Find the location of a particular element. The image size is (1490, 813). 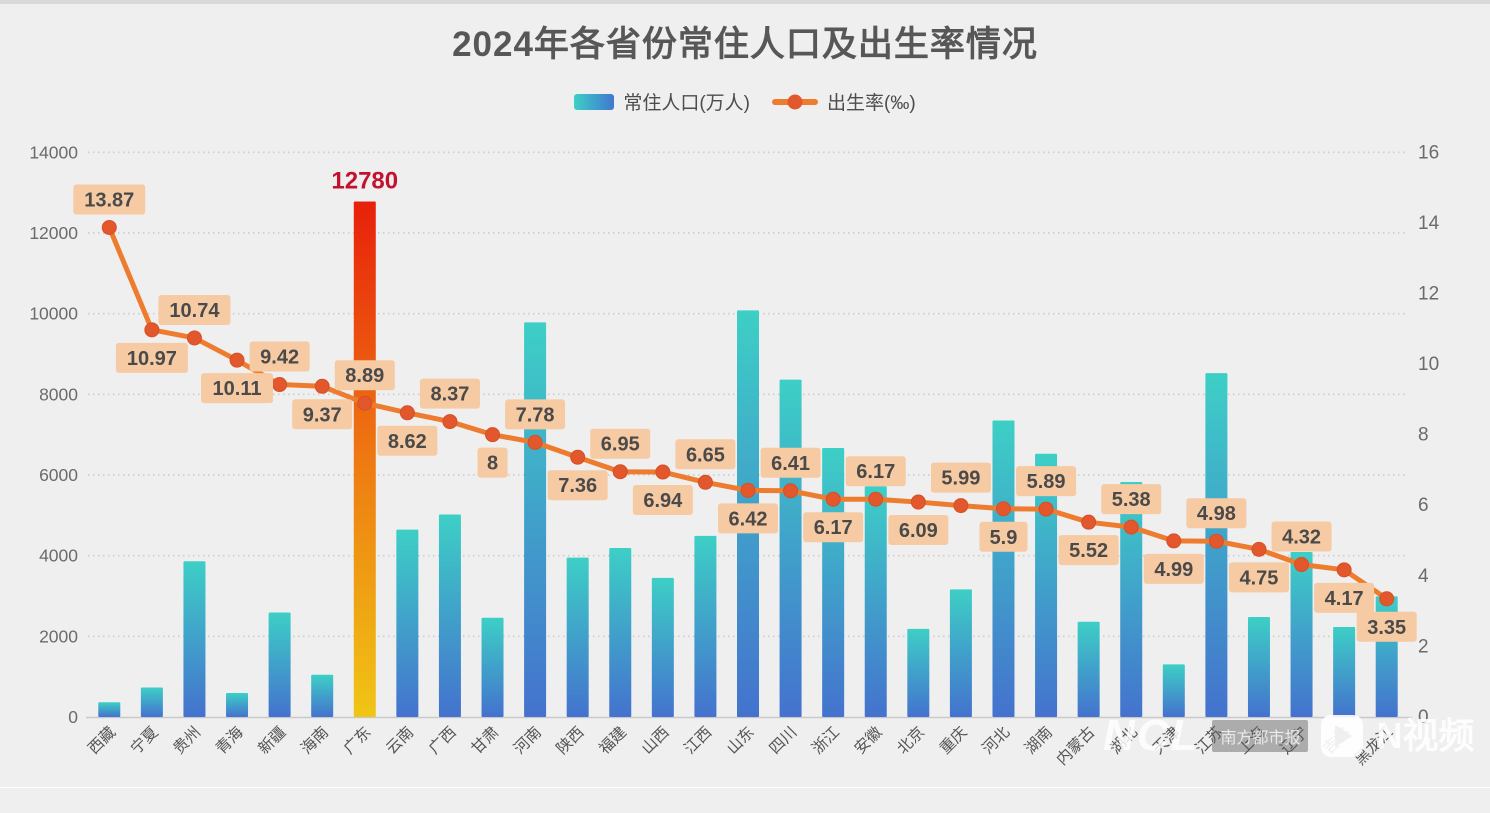

legend-label-birthrate: 出生率(‰) is located at coordinates (871, 103).